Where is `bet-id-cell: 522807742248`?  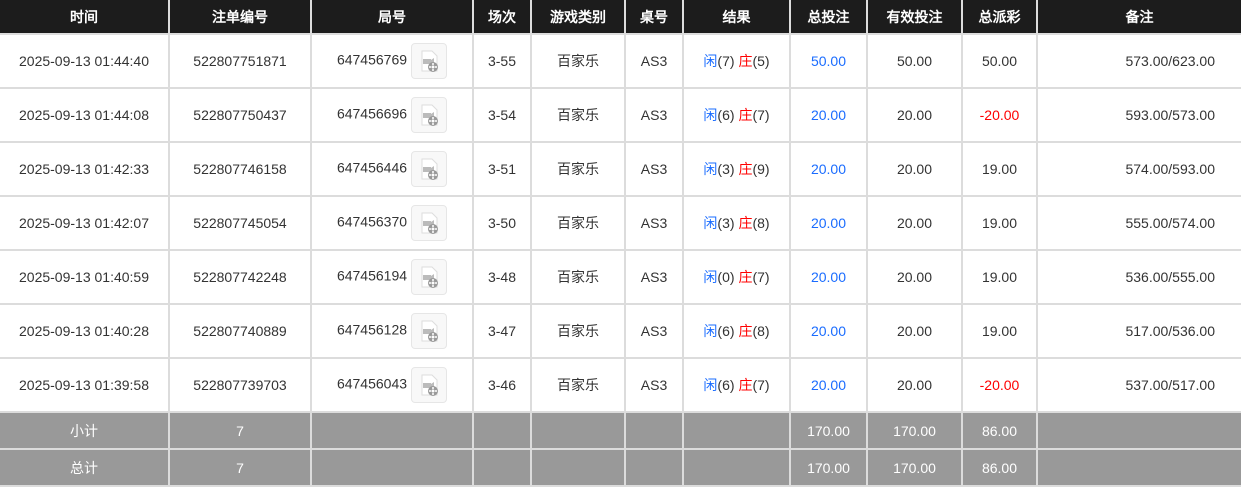
bet-id-cell: 522807742248 is located at coordinates (240, 277).